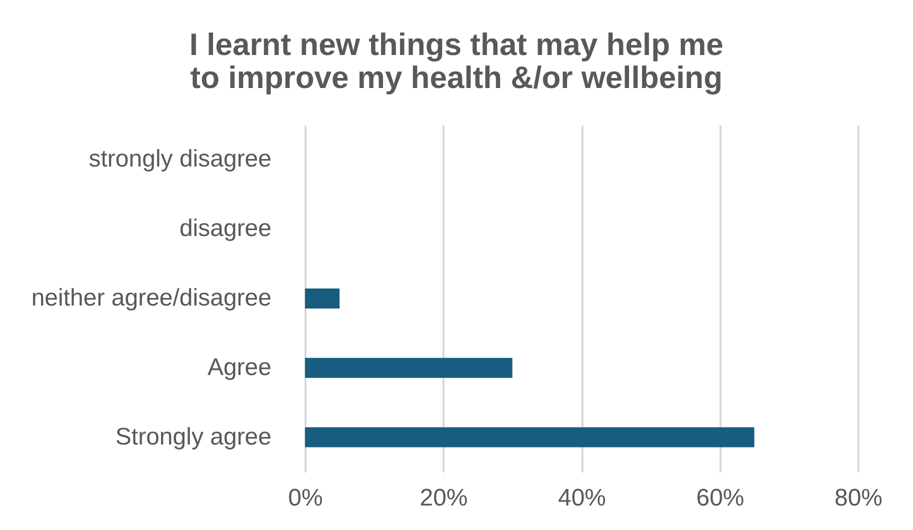 The width and height of the screenshot is (913, 530). What do you see at coordinates (720, 498) in the screenshot?
I see `x-tick-label: 60%` at bounding box center [720, 498].